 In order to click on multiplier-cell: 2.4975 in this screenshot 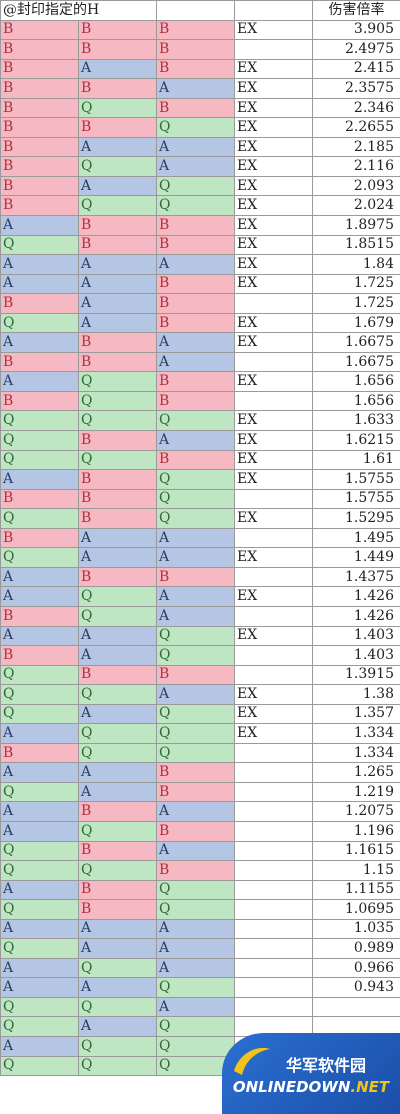, I will do `click(356, 49)`.